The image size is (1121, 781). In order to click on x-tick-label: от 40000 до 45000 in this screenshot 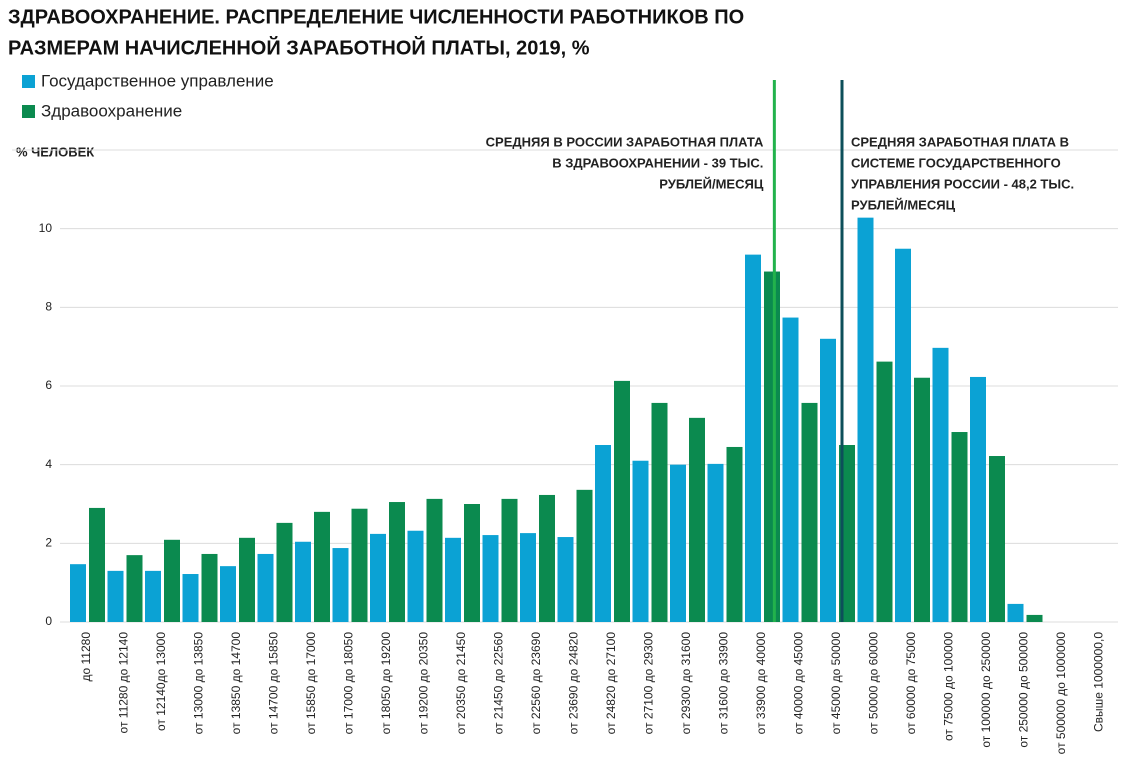, I will do `click(798, 683)`.